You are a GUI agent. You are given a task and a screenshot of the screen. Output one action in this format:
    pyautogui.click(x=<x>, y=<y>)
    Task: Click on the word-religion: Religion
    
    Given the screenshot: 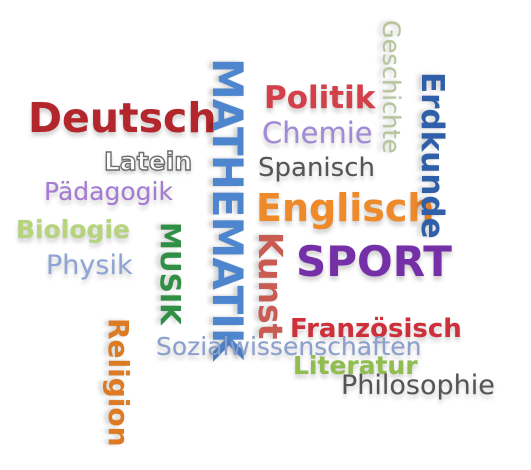 What is the action you would take?
    pyautogui.click(x=118, y=382)
    